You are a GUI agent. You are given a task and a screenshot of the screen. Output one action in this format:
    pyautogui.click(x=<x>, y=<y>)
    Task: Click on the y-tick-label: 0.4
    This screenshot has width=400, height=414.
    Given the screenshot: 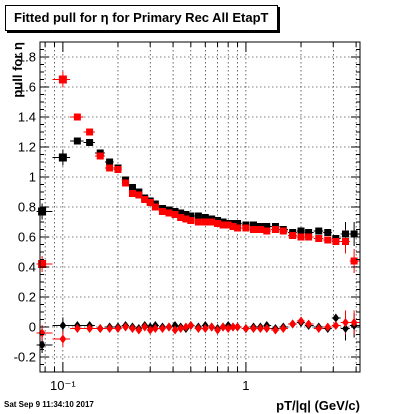 What is the action you would take?
    pyautogui.click(x=27, y=267)
    